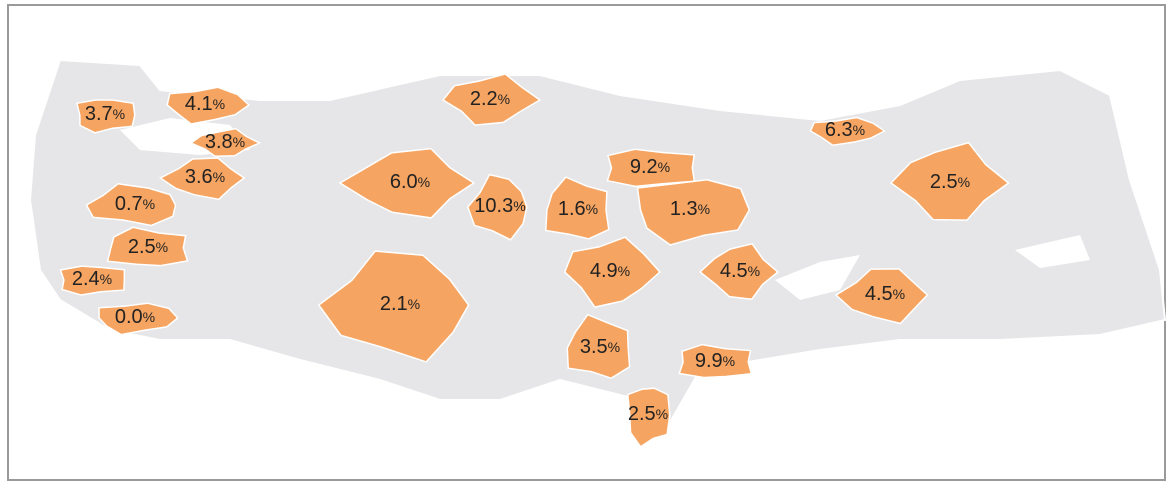  I want to click on value-label: 3.8, so click(219, 142).